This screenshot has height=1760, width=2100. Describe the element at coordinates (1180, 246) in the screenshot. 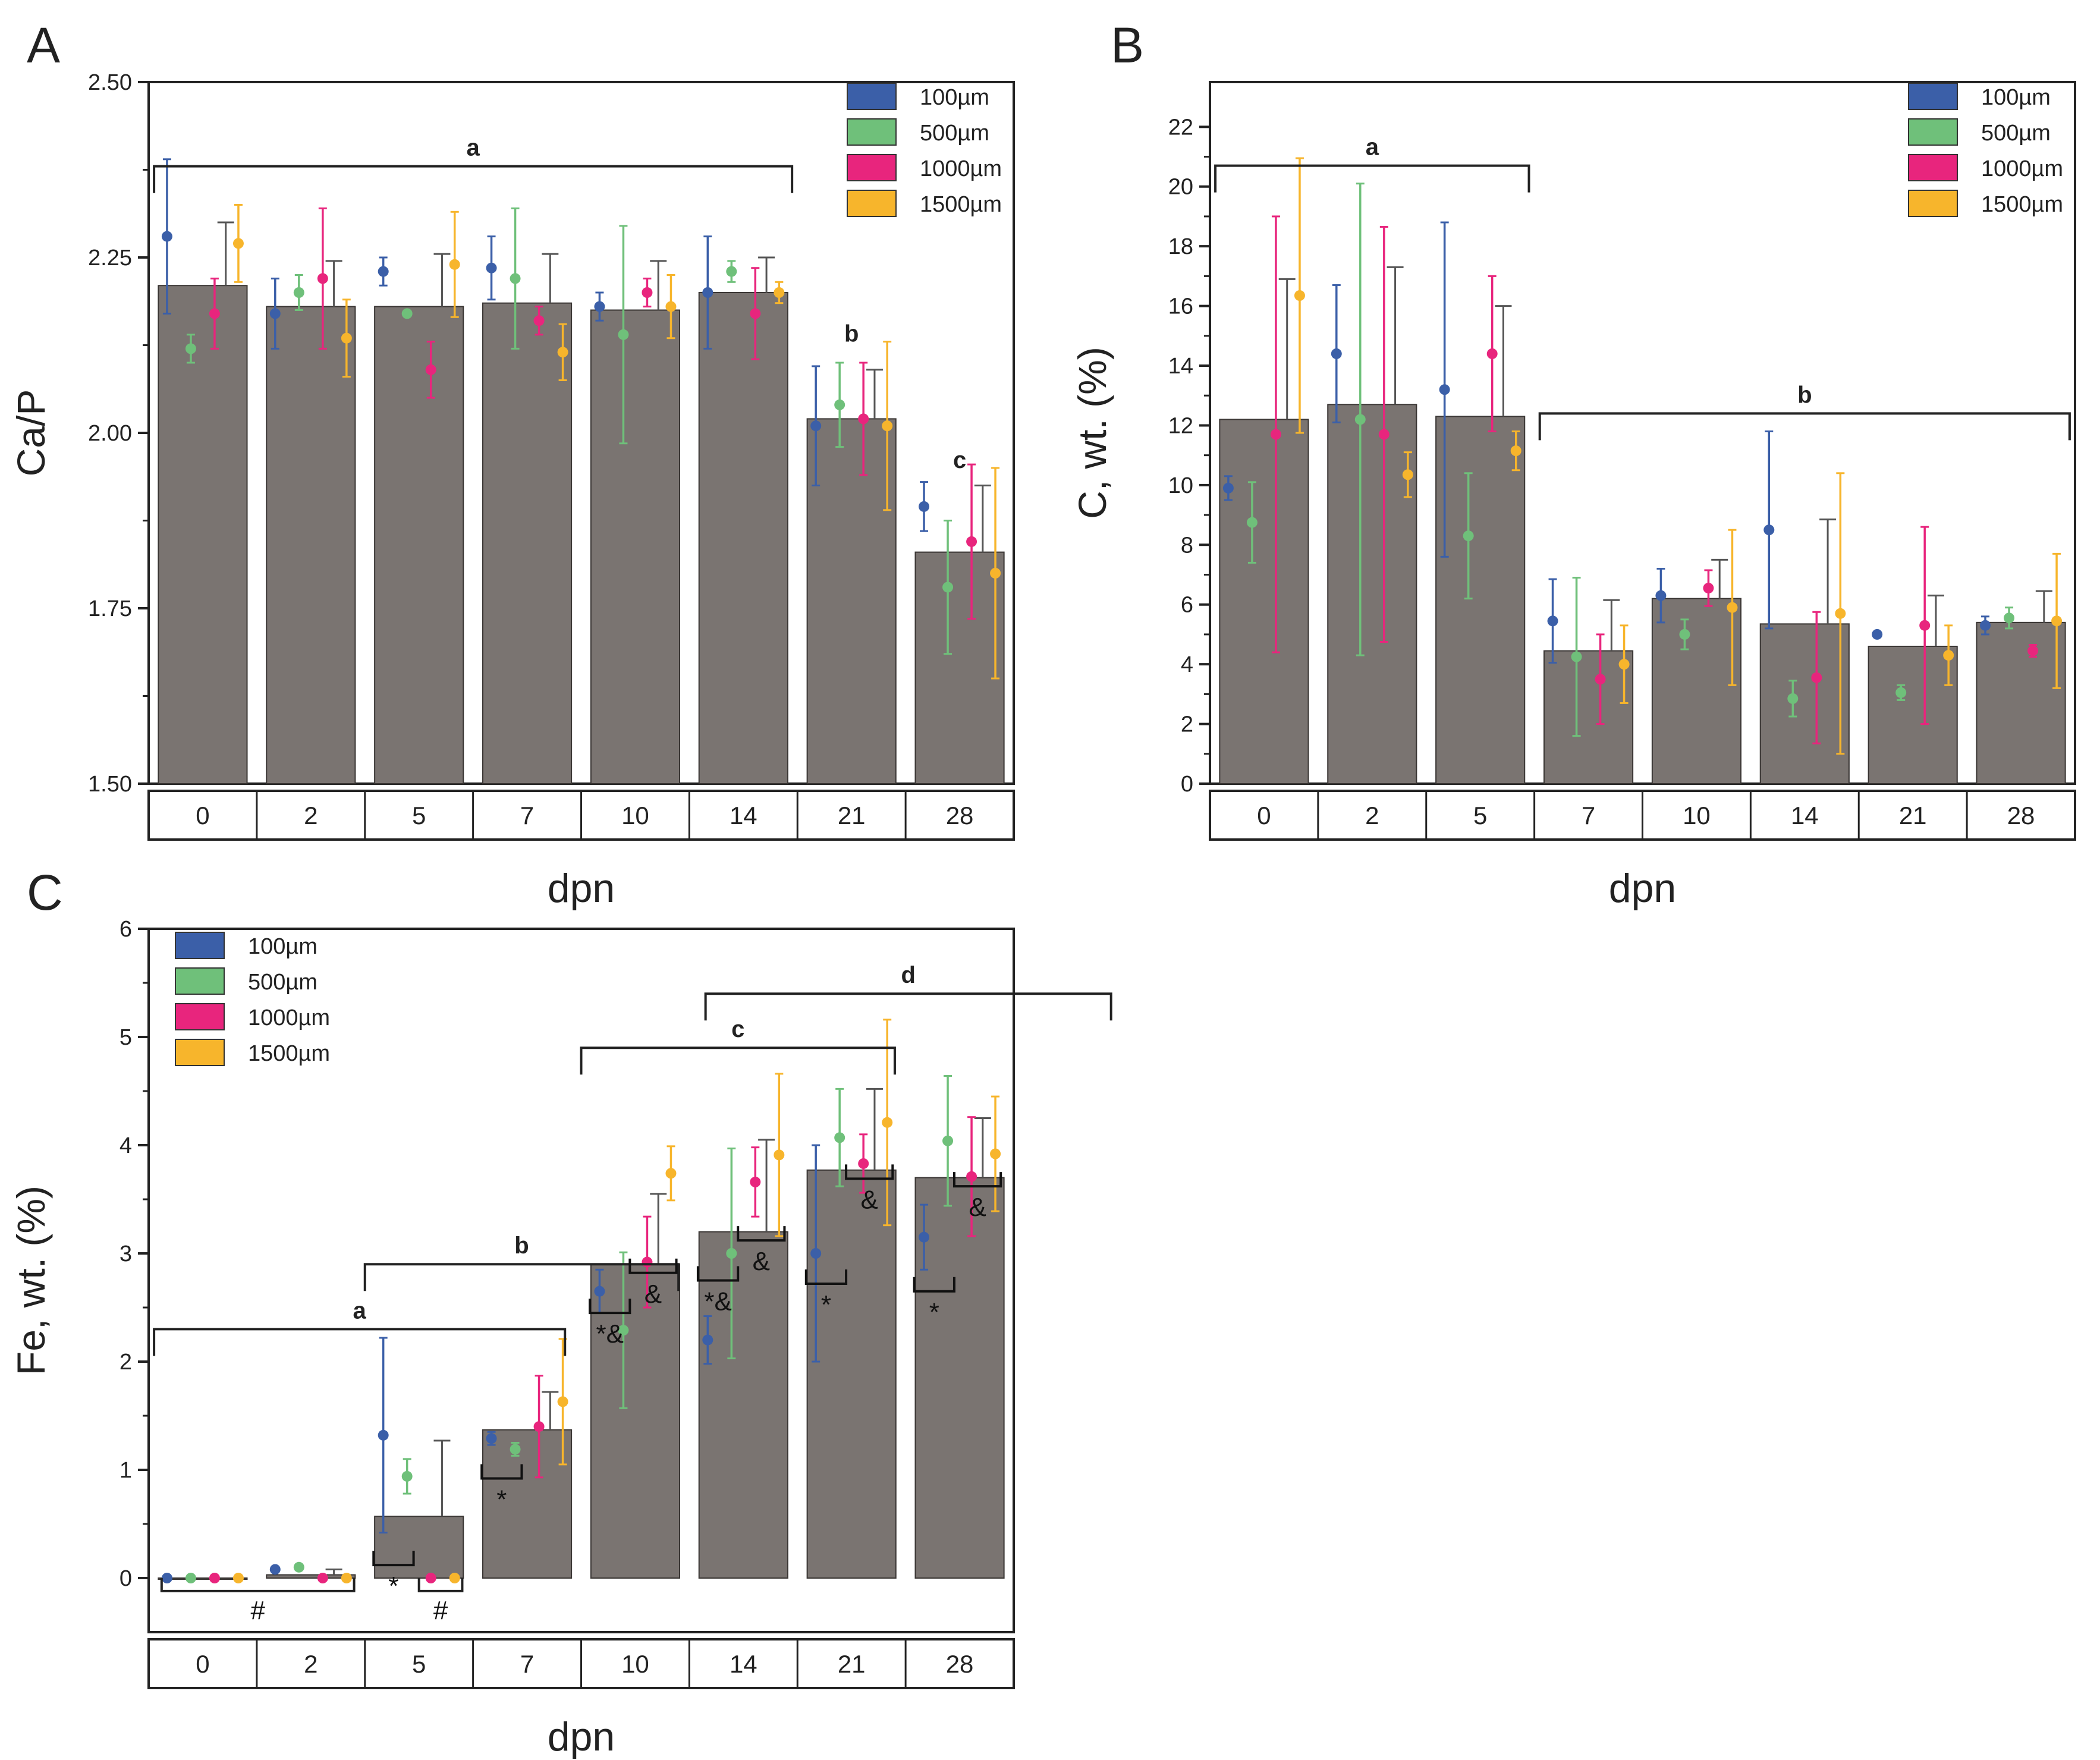

I see `panel-b-ytick-label: 18` at that location.